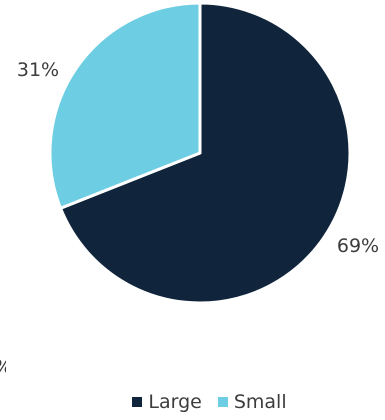 The image size is (385, 420). What do you see at coordinates (38, 70) in the screenshot?
I see `slice-label-small: 31%` at bounding box center [38, 70].